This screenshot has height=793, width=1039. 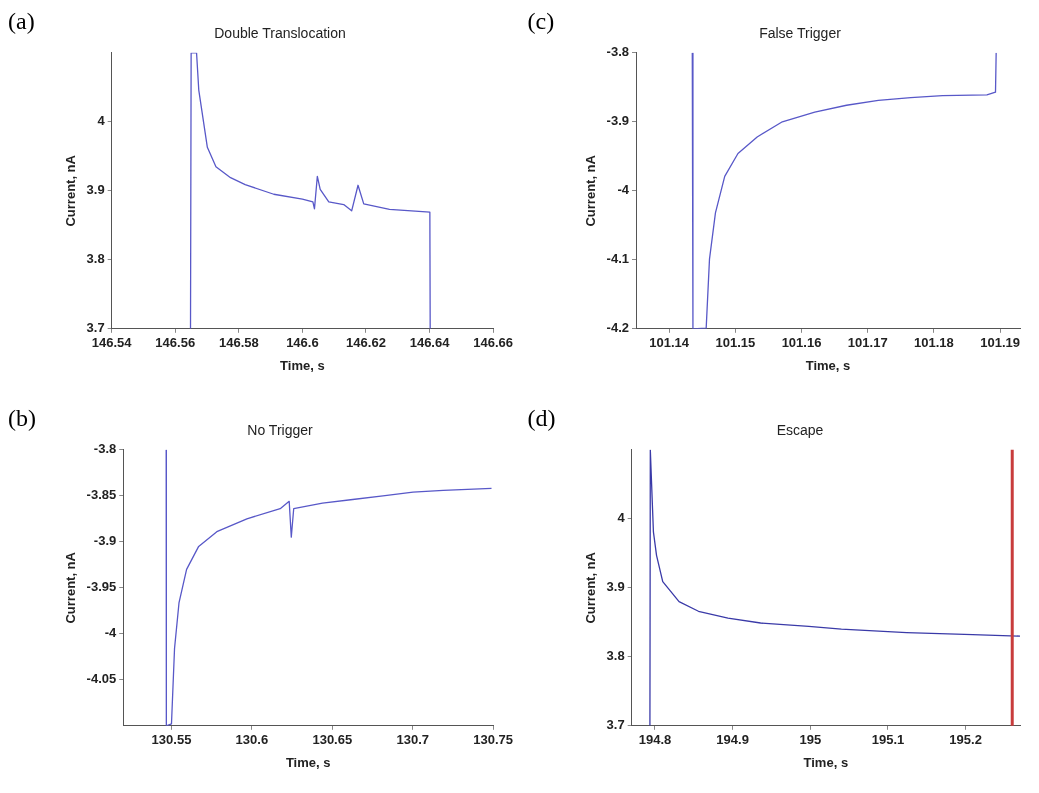 I want to click on y-tick-label: -4.1, so click(x=617, y=259).